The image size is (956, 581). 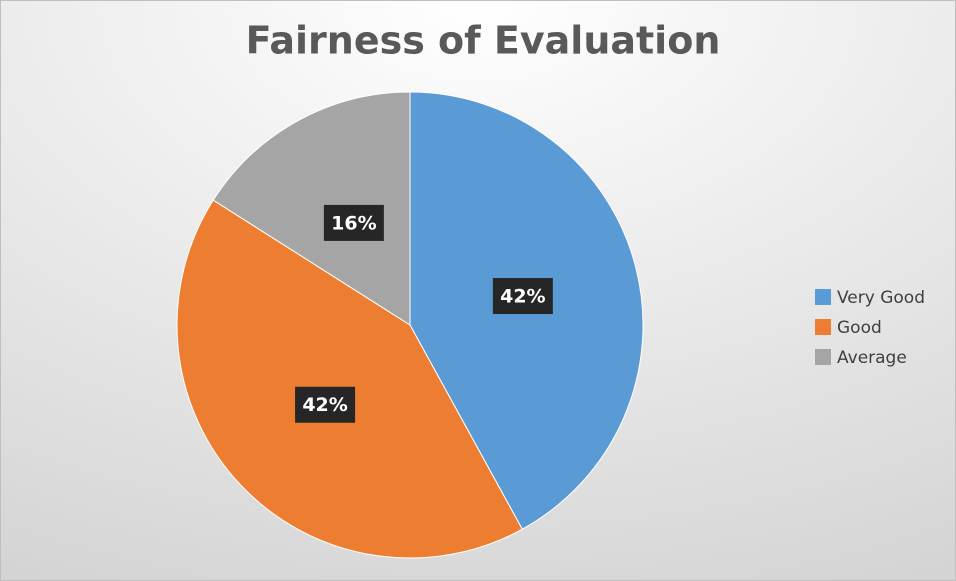 What do you see at coordinates (881, 298) in the screenshot?
I see `legend-label: Very Good` at bounding box center [881, 298].